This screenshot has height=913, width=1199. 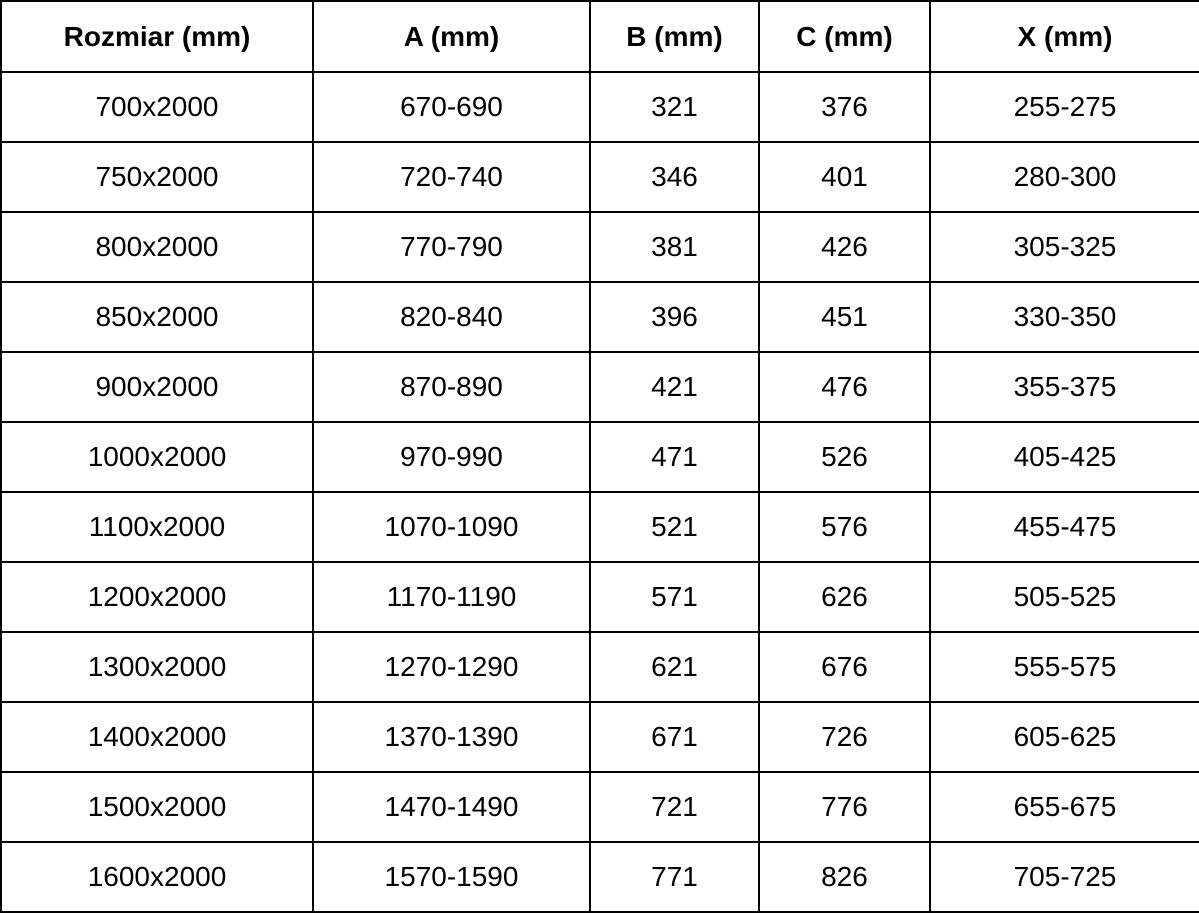 I want to click on cell-b: 421, so click(x=674, y=387).